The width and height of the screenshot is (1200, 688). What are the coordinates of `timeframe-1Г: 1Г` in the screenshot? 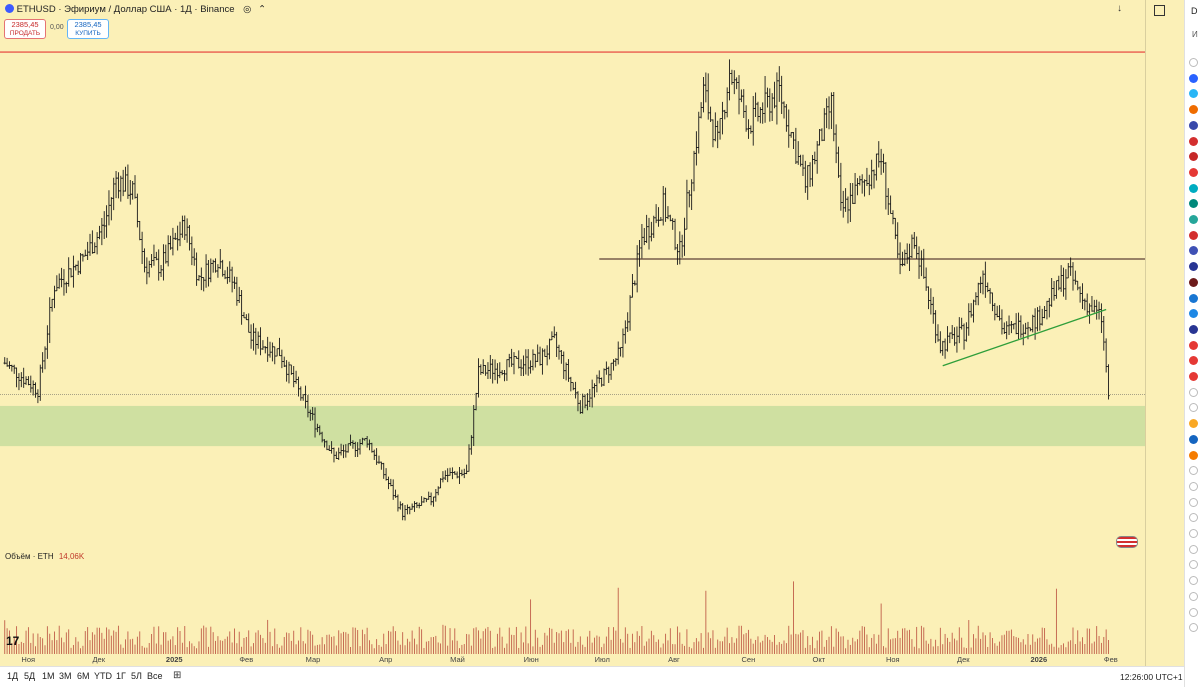 It's located at (121, 676).